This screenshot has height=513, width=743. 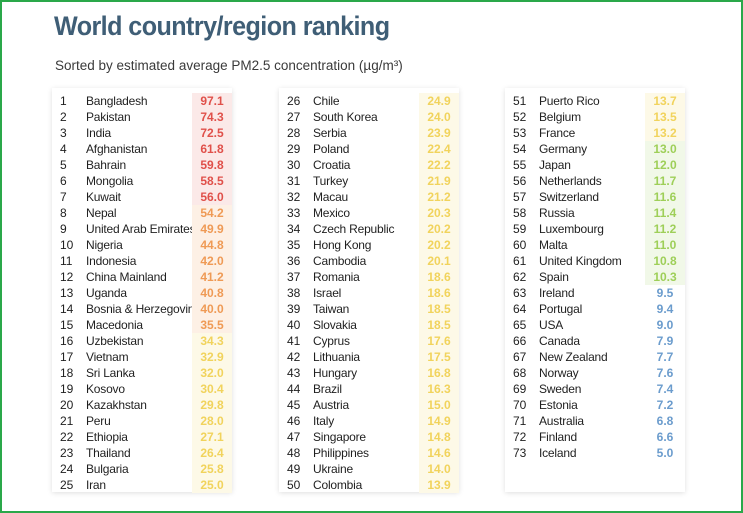 What do you see at coordinates (108, 117) in the screenshot?
I see `row-country-name: Pakistan` at bounding box center [108, 117].